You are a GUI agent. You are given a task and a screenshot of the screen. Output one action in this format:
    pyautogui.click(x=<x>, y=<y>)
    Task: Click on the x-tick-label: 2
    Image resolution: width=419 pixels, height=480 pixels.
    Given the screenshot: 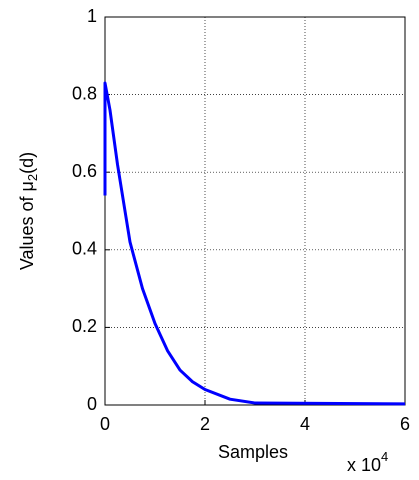 What is the action you would take?
    pyautogui.click(x=205, y=424)
    